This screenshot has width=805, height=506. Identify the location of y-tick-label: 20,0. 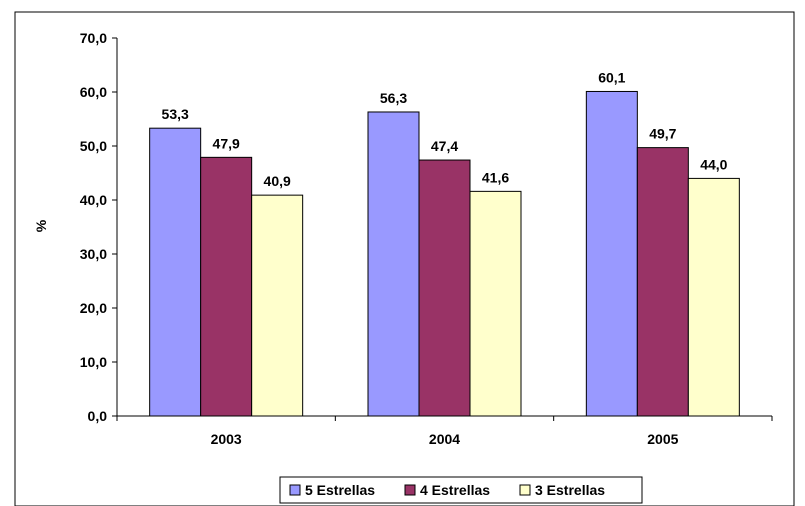
(93, 308).